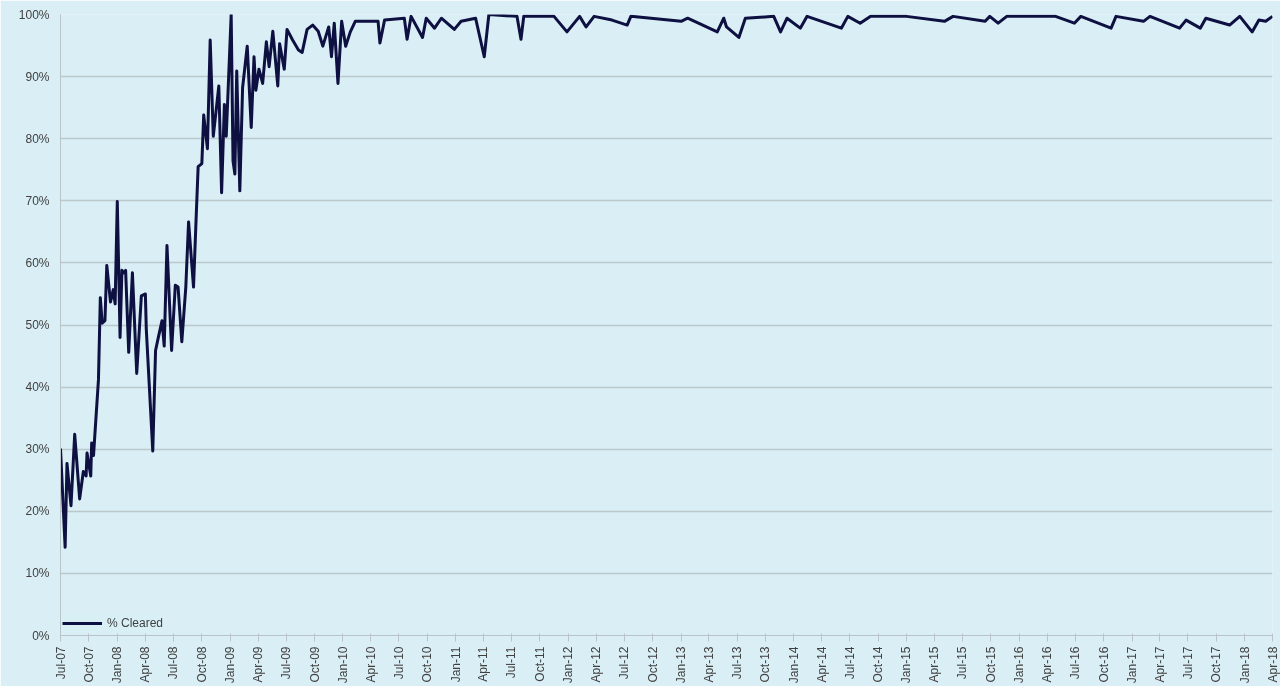 Image resolution: width=1285 pixels, height=691 pixels. What do you see at coordinates (511, 662) in the screenshot?
I see `x-tick-label: Jul-11` at bounding box center [511, 662].